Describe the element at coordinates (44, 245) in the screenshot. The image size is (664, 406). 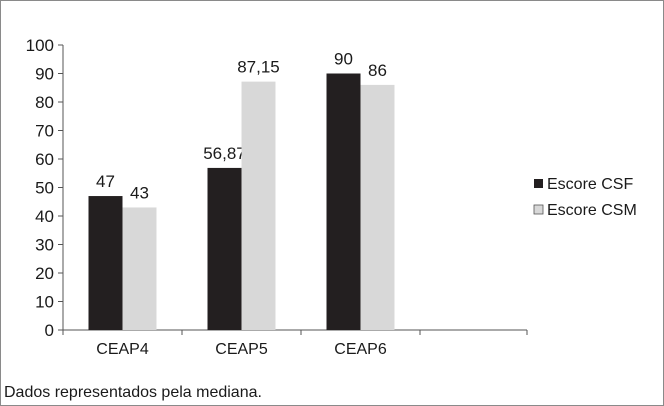
I see `y-tick-label: 30` at that location.